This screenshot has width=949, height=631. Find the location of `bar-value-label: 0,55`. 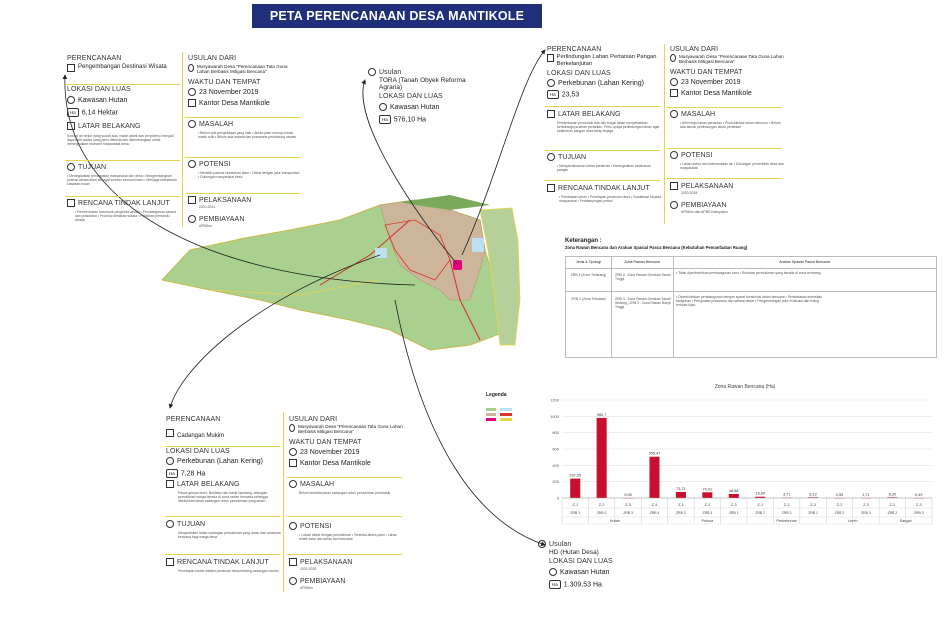

bar-value-label: 0,55 is located at coordinates (839, 495).